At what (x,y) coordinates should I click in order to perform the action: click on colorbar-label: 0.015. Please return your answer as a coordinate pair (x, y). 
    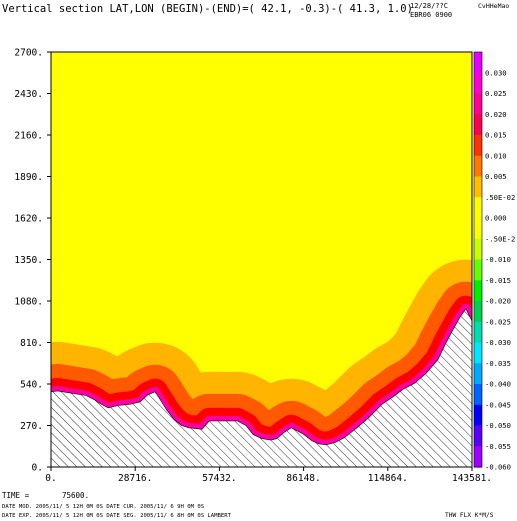
    Looking at the image, I should click on (496, 135).